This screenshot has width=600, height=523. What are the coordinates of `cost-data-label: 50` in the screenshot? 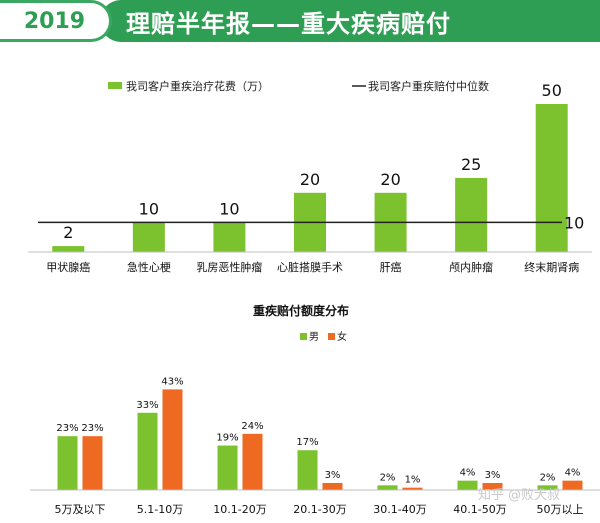 It's located at (552, 90).